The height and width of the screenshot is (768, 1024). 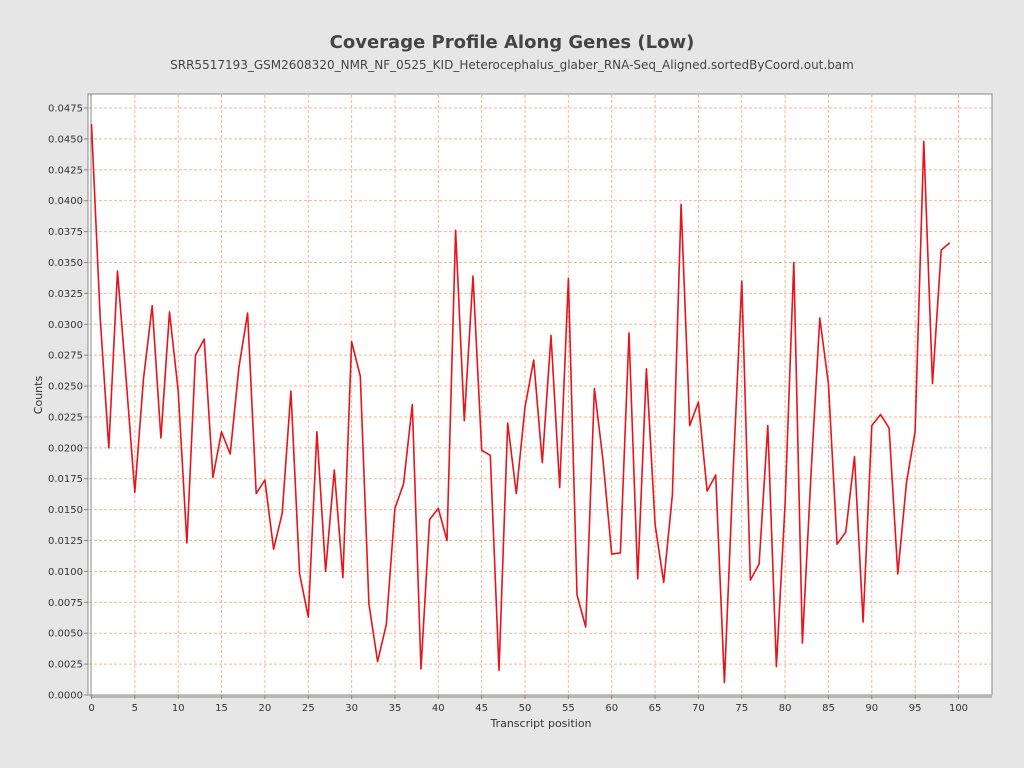 What do you see at coordinates (65, 325) in the screenshot?
I see `y-tick-label: 0.0300` at bounding box center [65, 325].